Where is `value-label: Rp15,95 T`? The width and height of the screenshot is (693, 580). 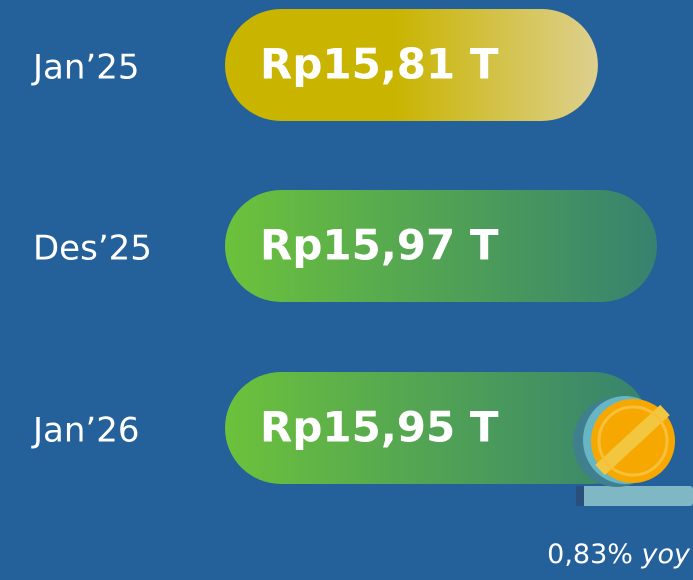 value-label: Rp15,95 T is located at coordinates (379, 427).